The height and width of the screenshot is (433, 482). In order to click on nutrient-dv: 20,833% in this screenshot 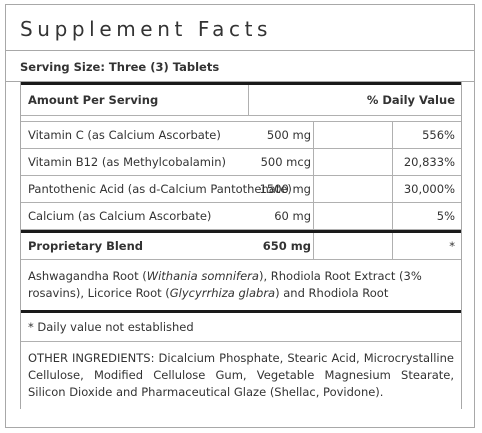, I will do `click(429, 162)`.